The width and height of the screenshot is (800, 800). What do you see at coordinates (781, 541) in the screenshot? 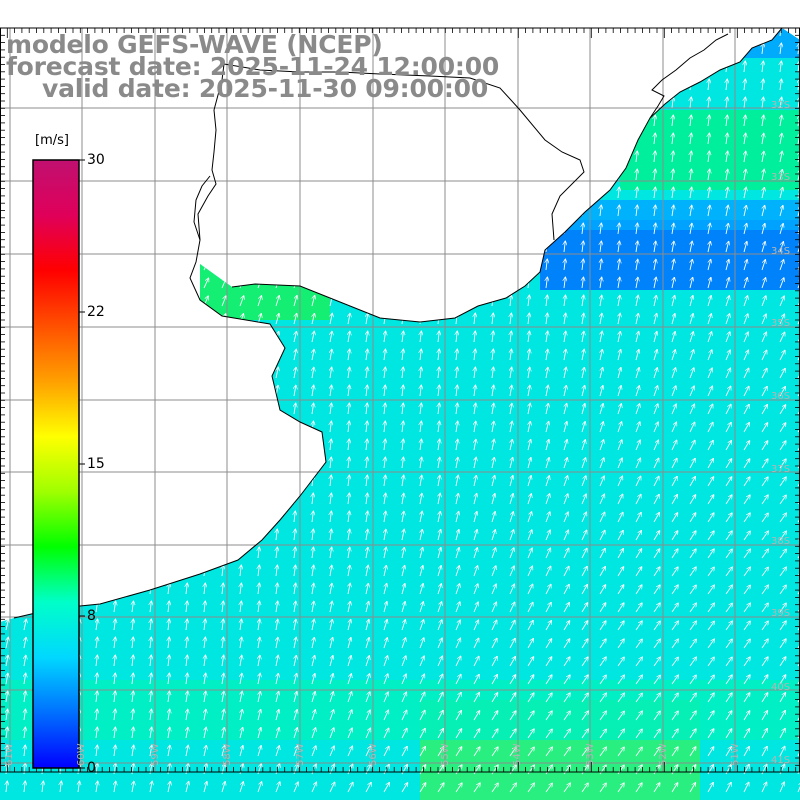
I see `latitude-label: 38S` at bounding box center [781, 541].